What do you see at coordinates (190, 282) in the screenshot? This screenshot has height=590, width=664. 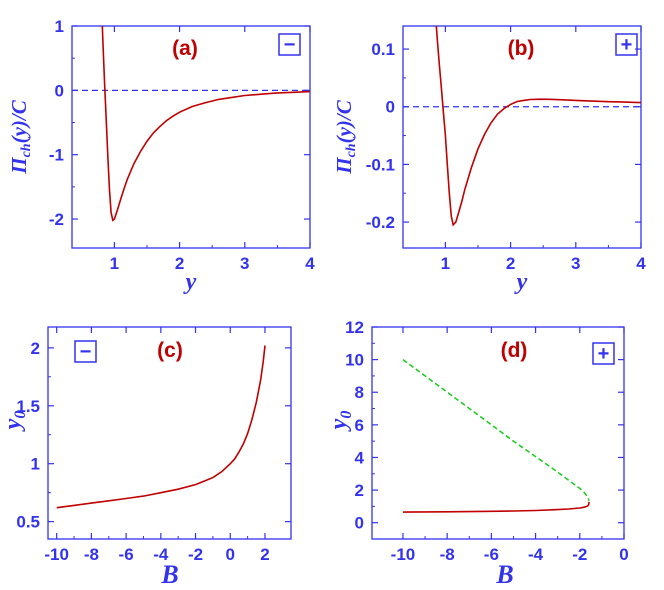 I see `panel-a-xlabel: y` at bounding box center [190, 282].